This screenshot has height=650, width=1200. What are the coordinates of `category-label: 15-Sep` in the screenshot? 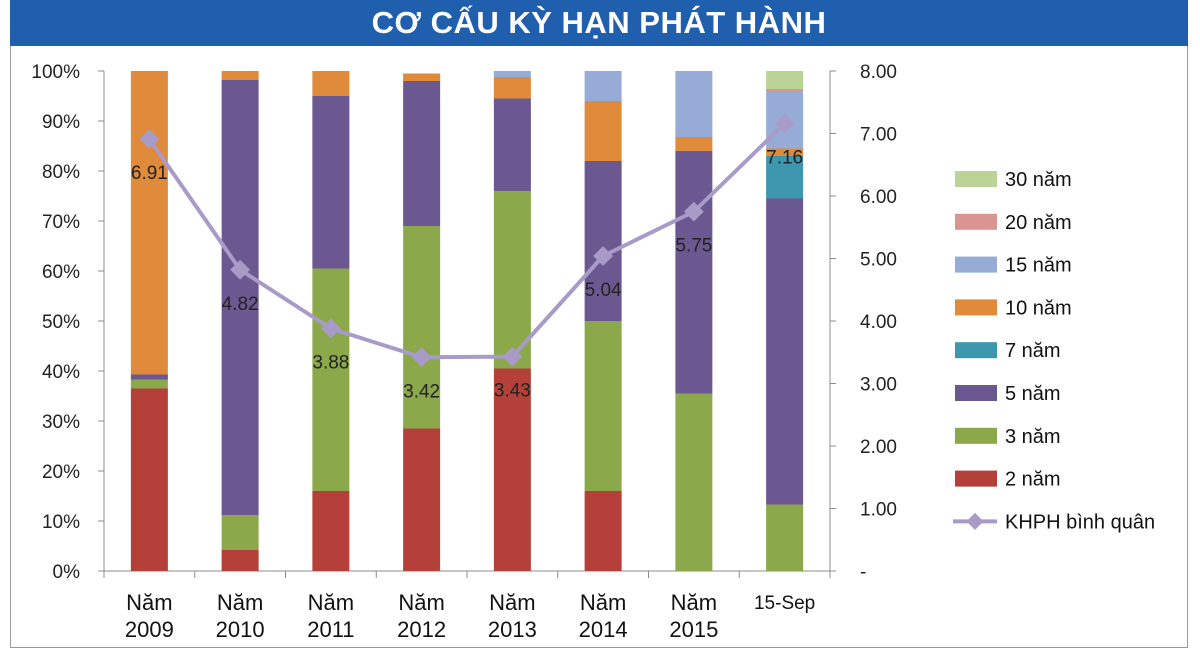 It's located at (784, 603).